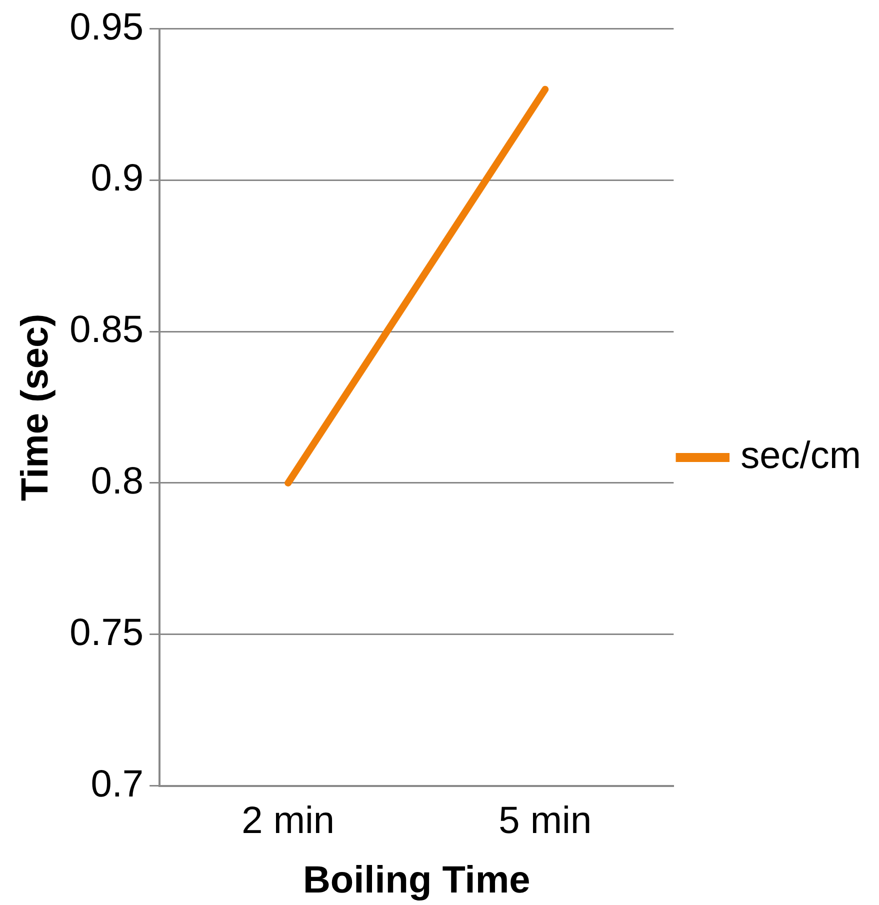  I want to click on y-tick-label: 0.75, so click(107, 633).